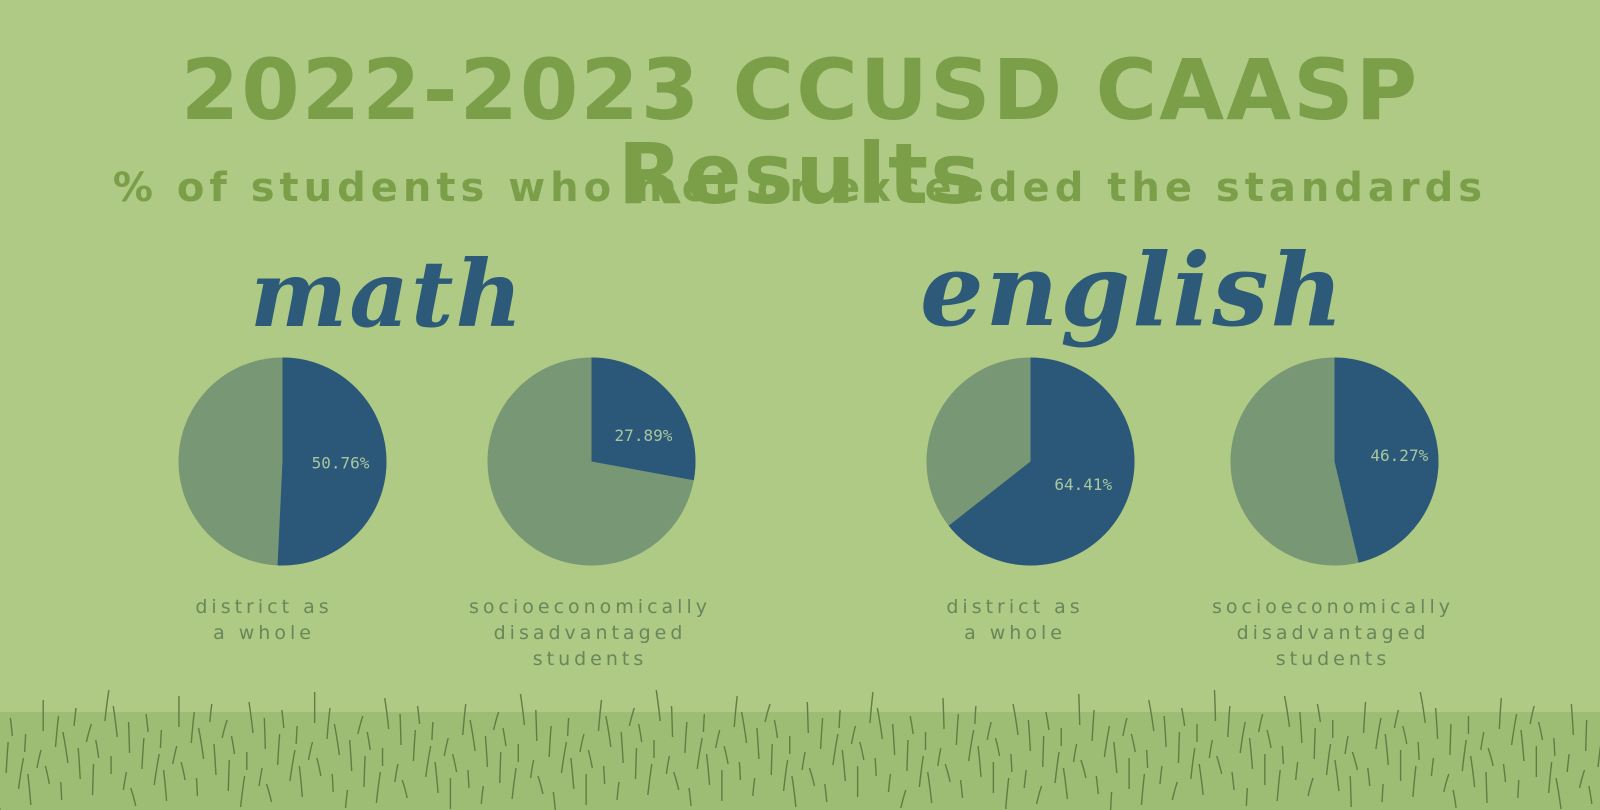 The height and width of the screenshot is (810, 1600). Describe the element at coordinates (1041, 461) in the screenshot. I see `pie-slice-met-or-exceeded` at that location.